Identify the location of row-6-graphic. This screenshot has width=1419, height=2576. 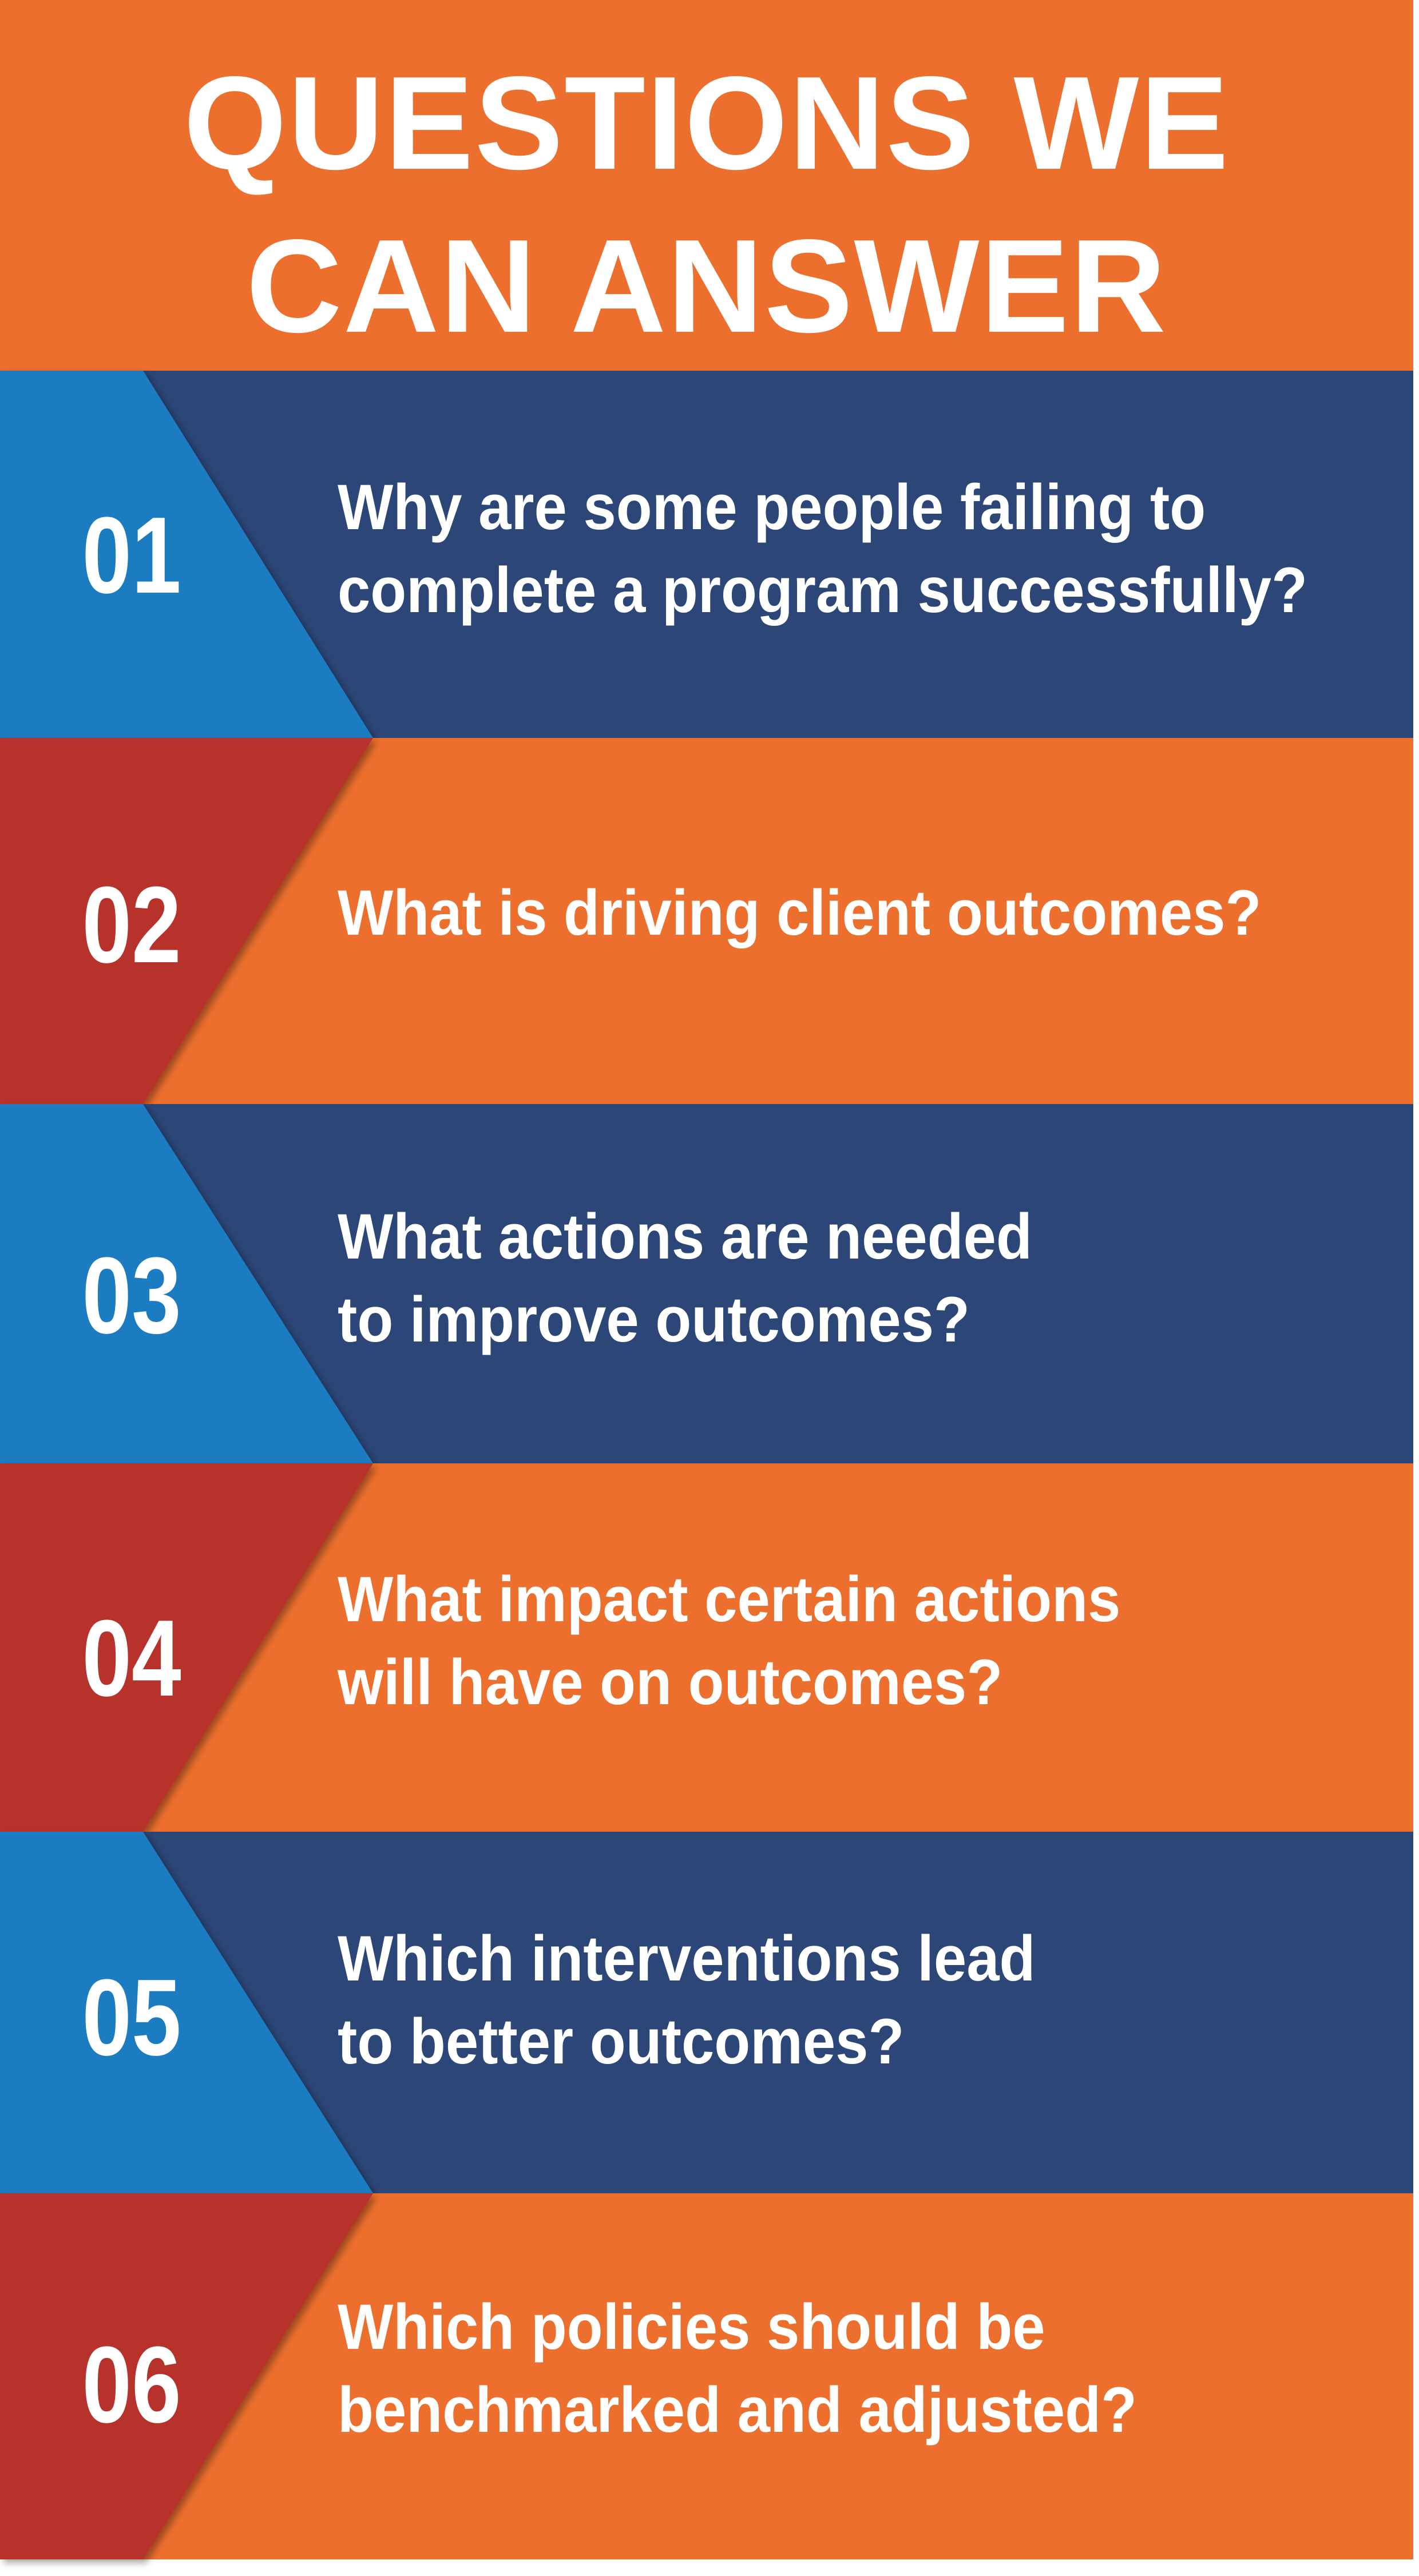
(706, 2376).